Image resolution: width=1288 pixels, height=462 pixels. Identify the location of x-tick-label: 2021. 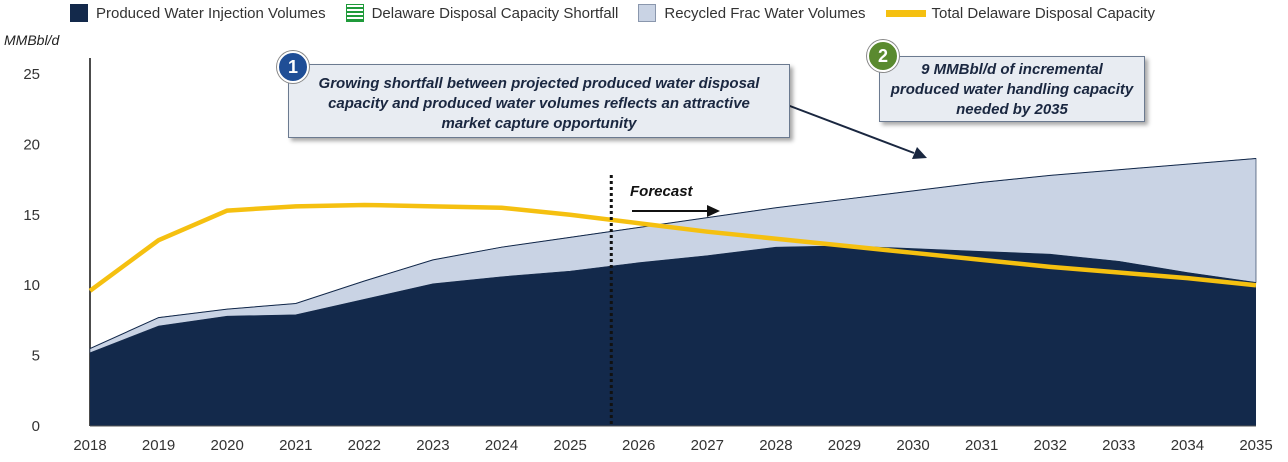
(295, 445).